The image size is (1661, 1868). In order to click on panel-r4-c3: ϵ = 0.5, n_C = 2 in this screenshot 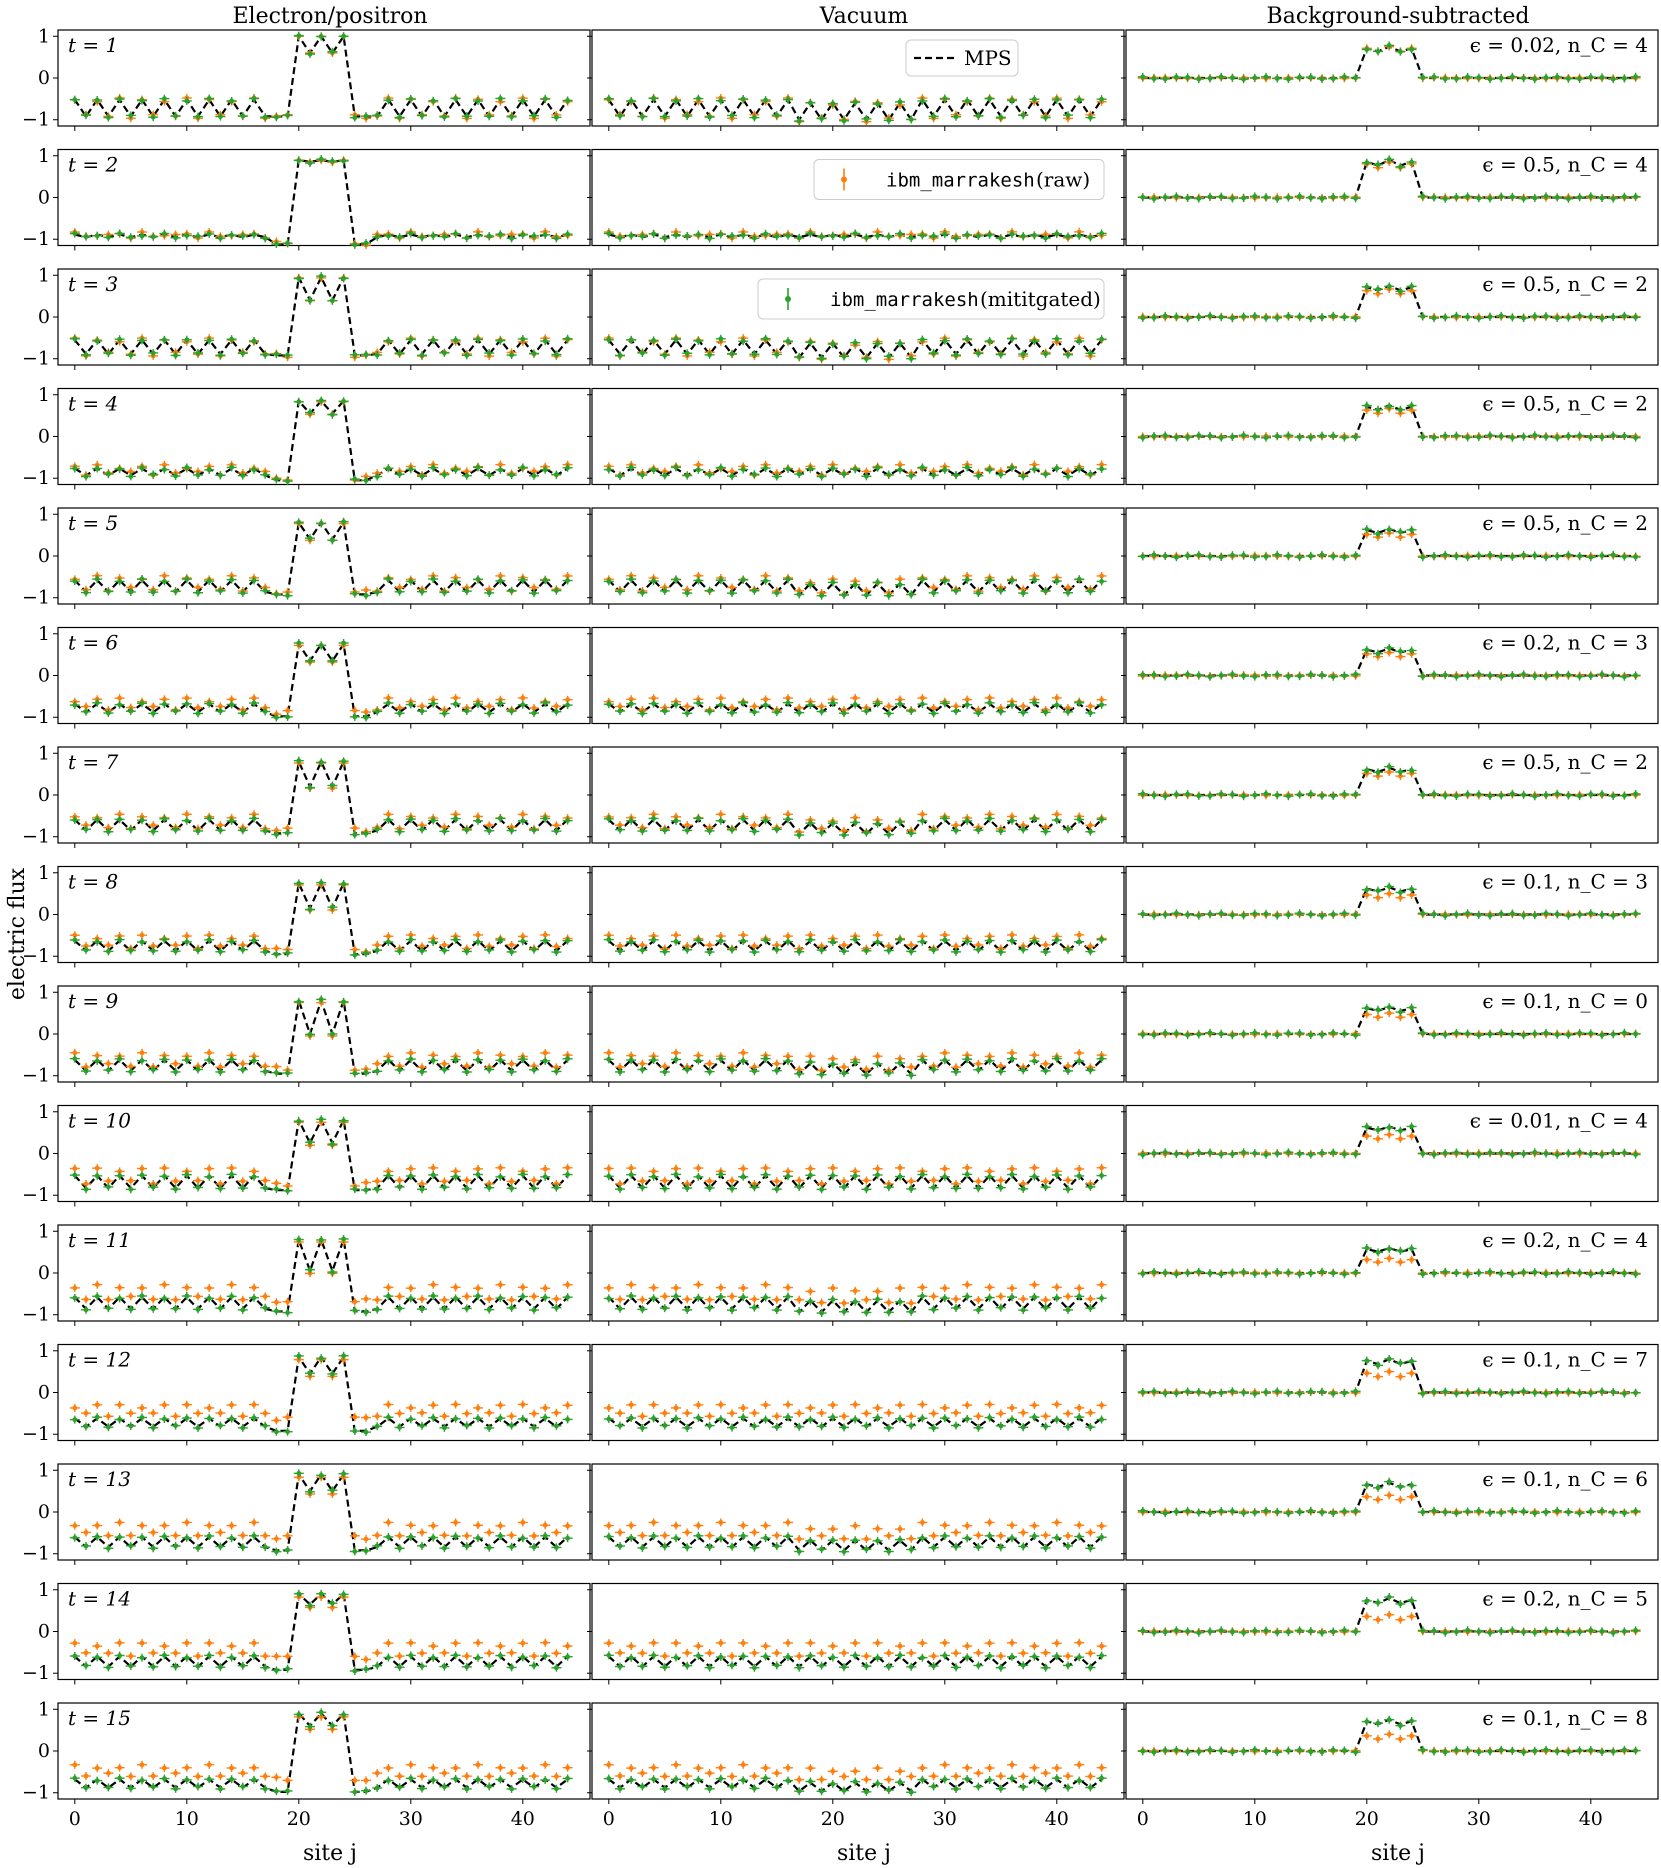, I will do `click(1390, 438)`.